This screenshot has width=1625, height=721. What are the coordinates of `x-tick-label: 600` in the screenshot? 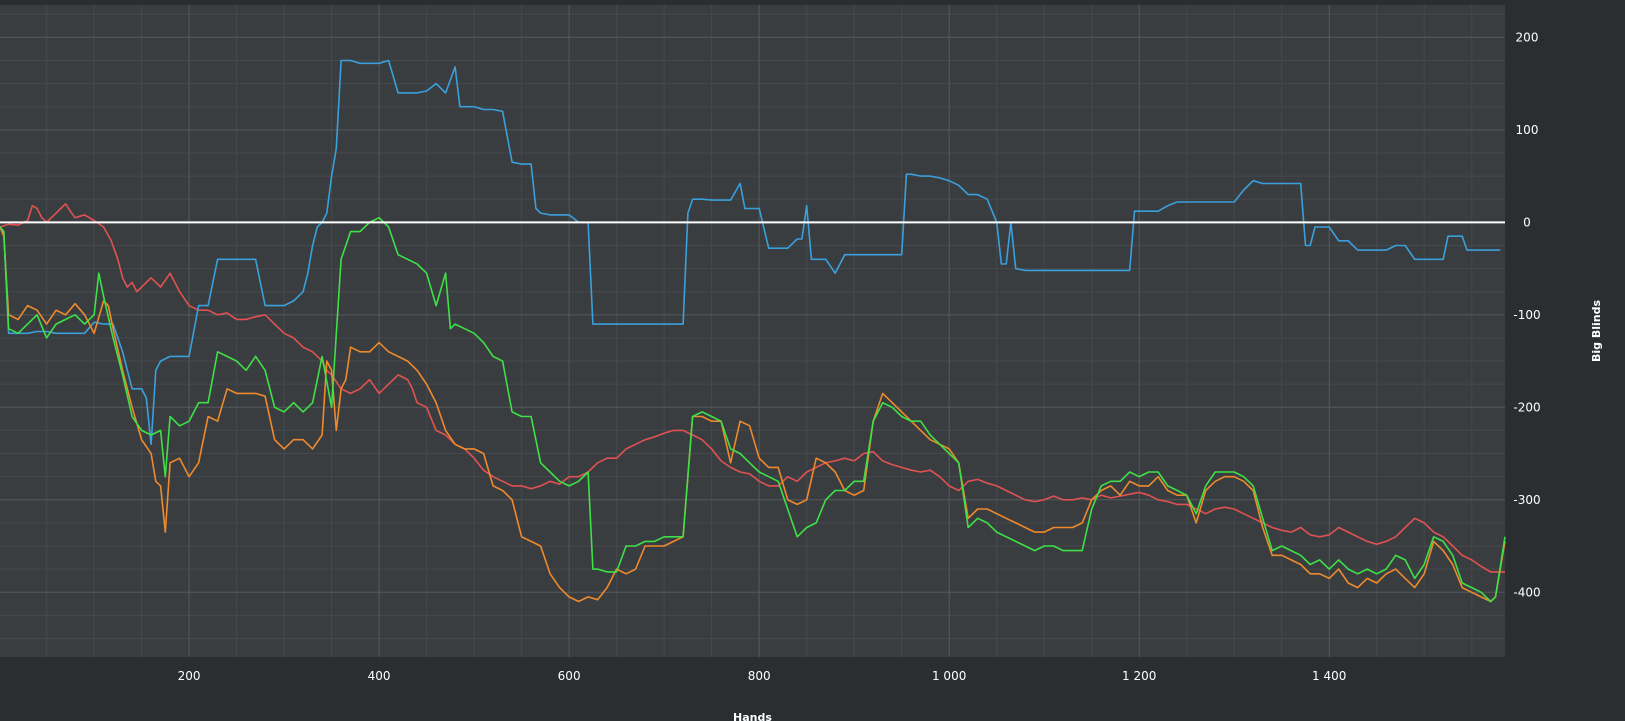 It's located at (569, 676).